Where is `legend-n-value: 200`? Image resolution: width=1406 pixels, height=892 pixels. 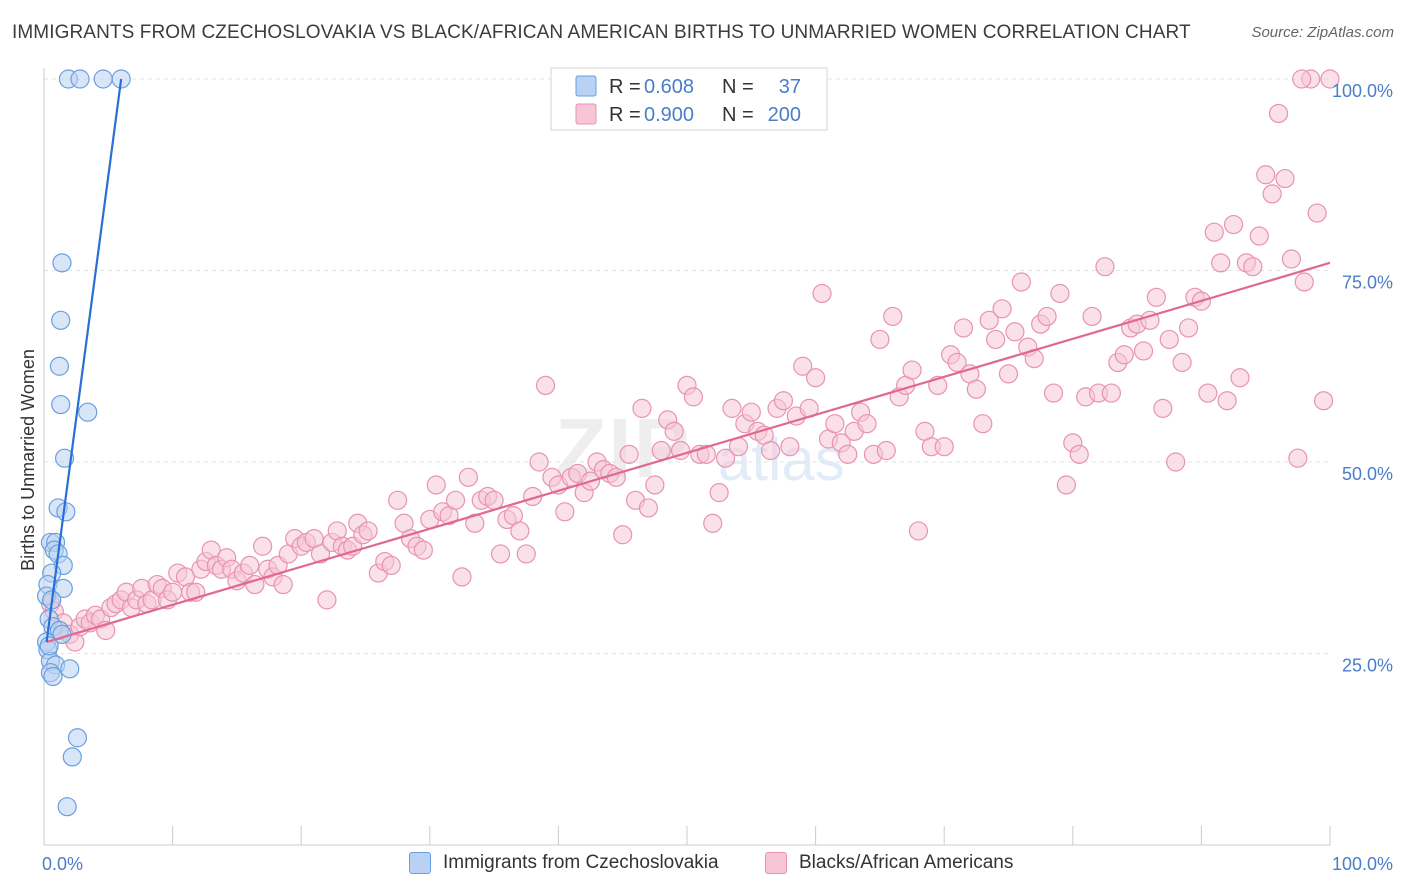
legend-n-value: 200 is located at coordinates (784, 115).